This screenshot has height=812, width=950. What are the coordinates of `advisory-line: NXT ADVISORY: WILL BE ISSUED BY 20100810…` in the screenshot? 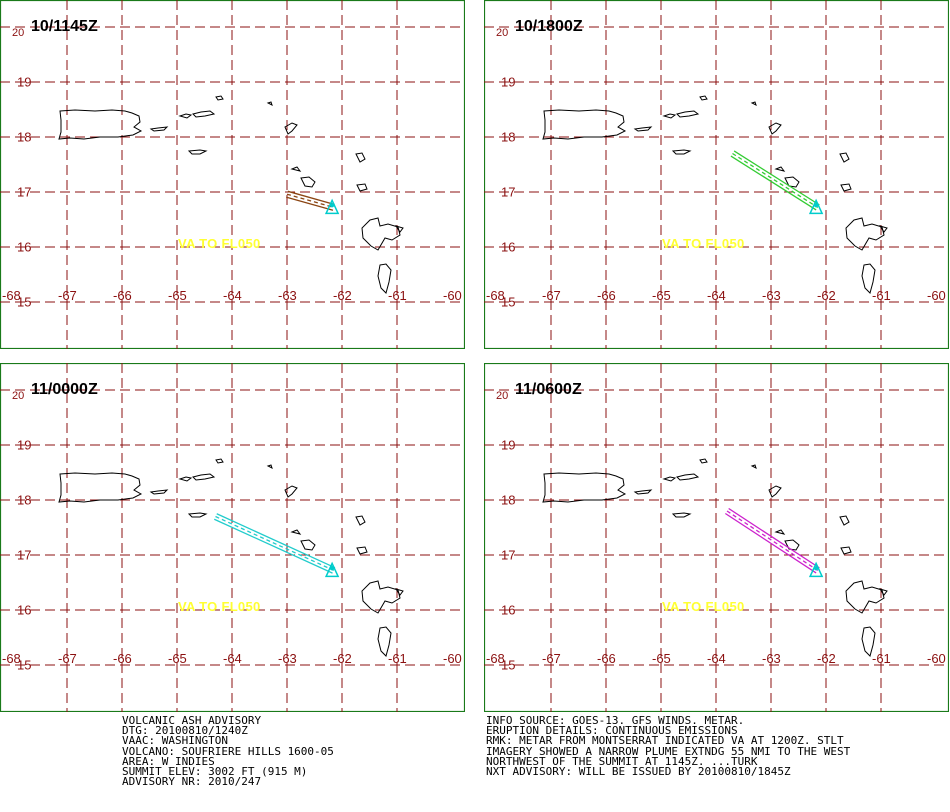 It's located at (638, 772).